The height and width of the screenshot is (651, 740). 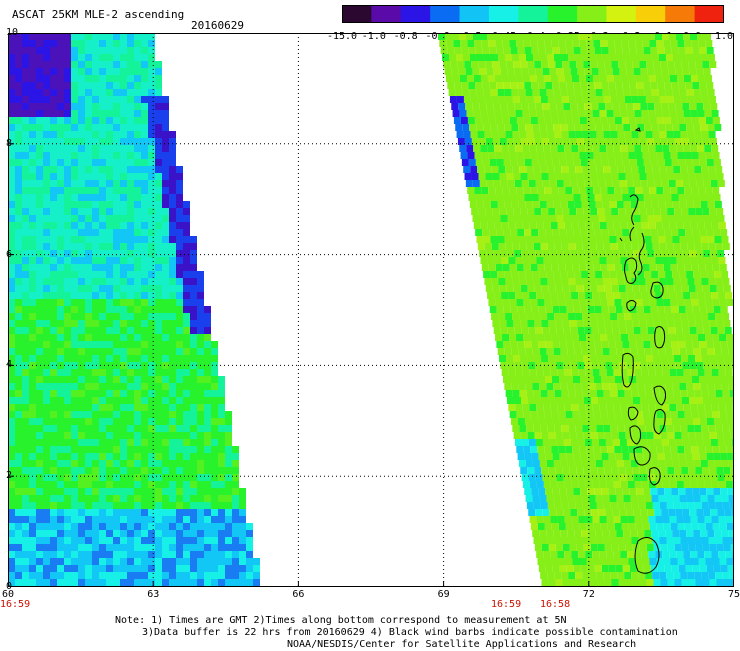 What do you see at coordinates (298, 595) in the screenshot?
I see `lon-tick-label: 66` at bounding box center [298, 595].